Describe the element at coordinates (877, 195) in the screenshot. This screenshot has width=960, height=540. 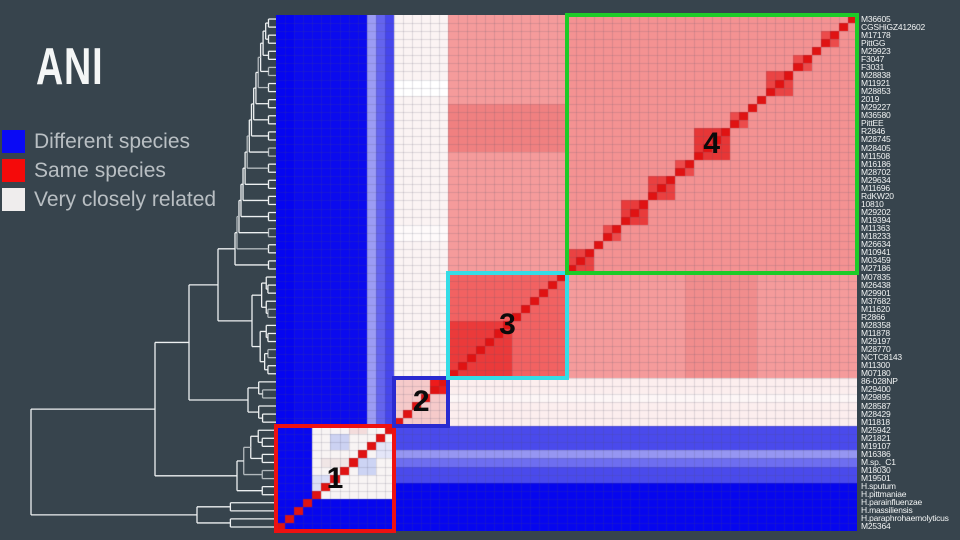
I see `row-label: RdKW20` at that location.